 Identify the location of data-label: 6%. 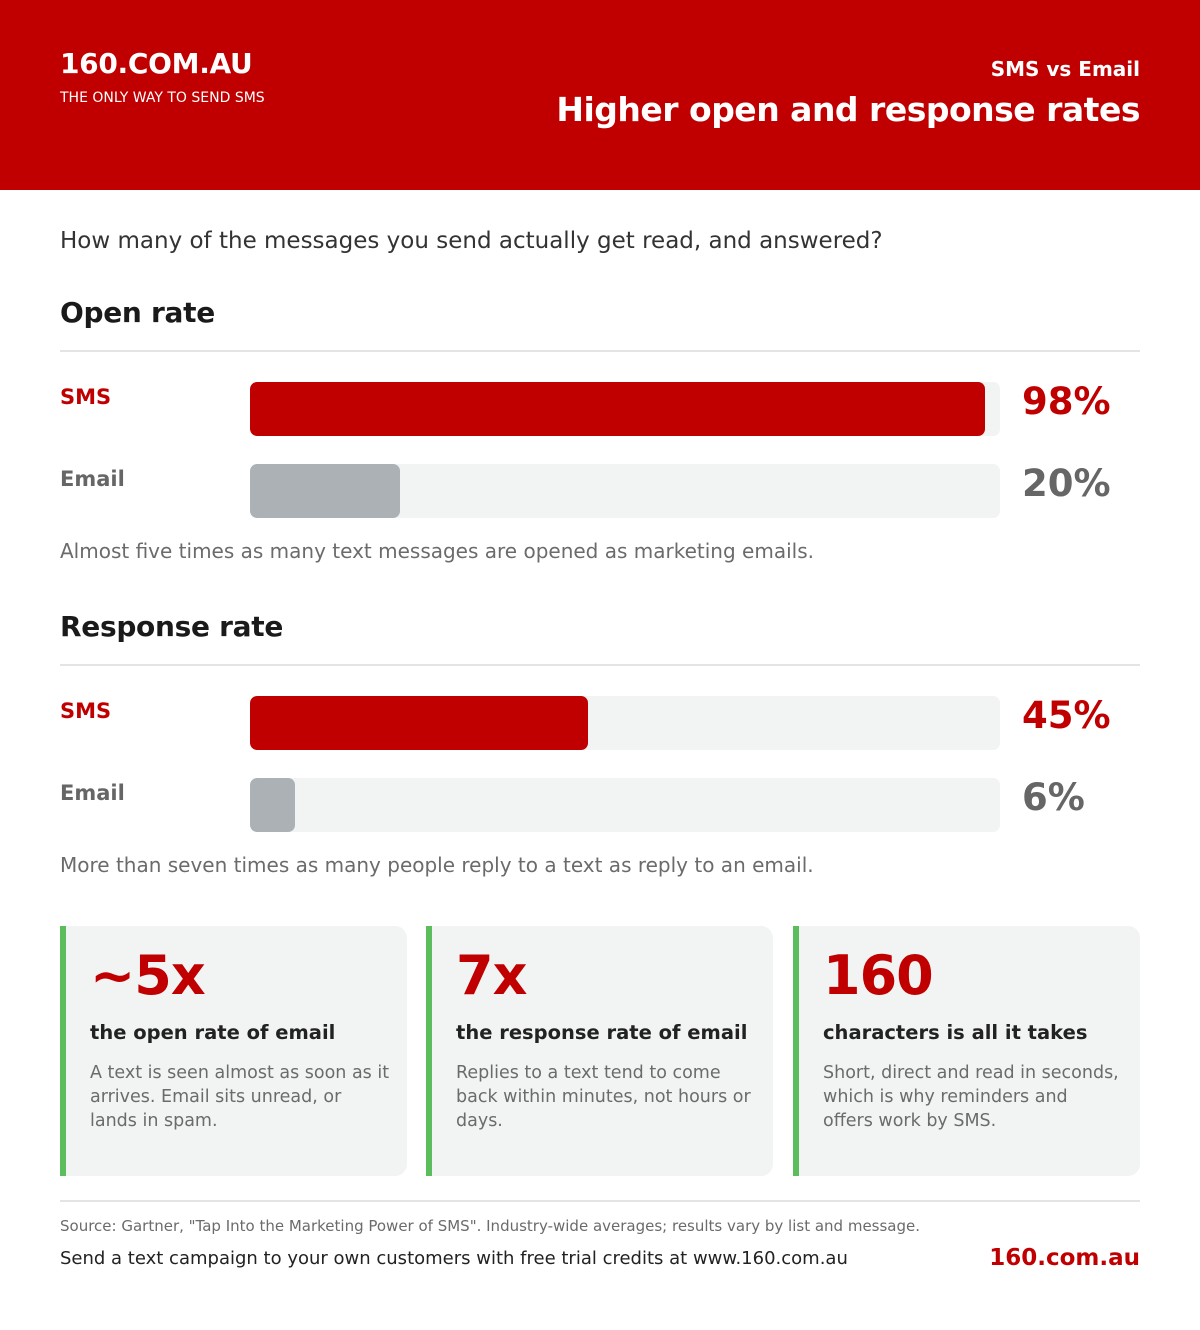
(1053, 797).